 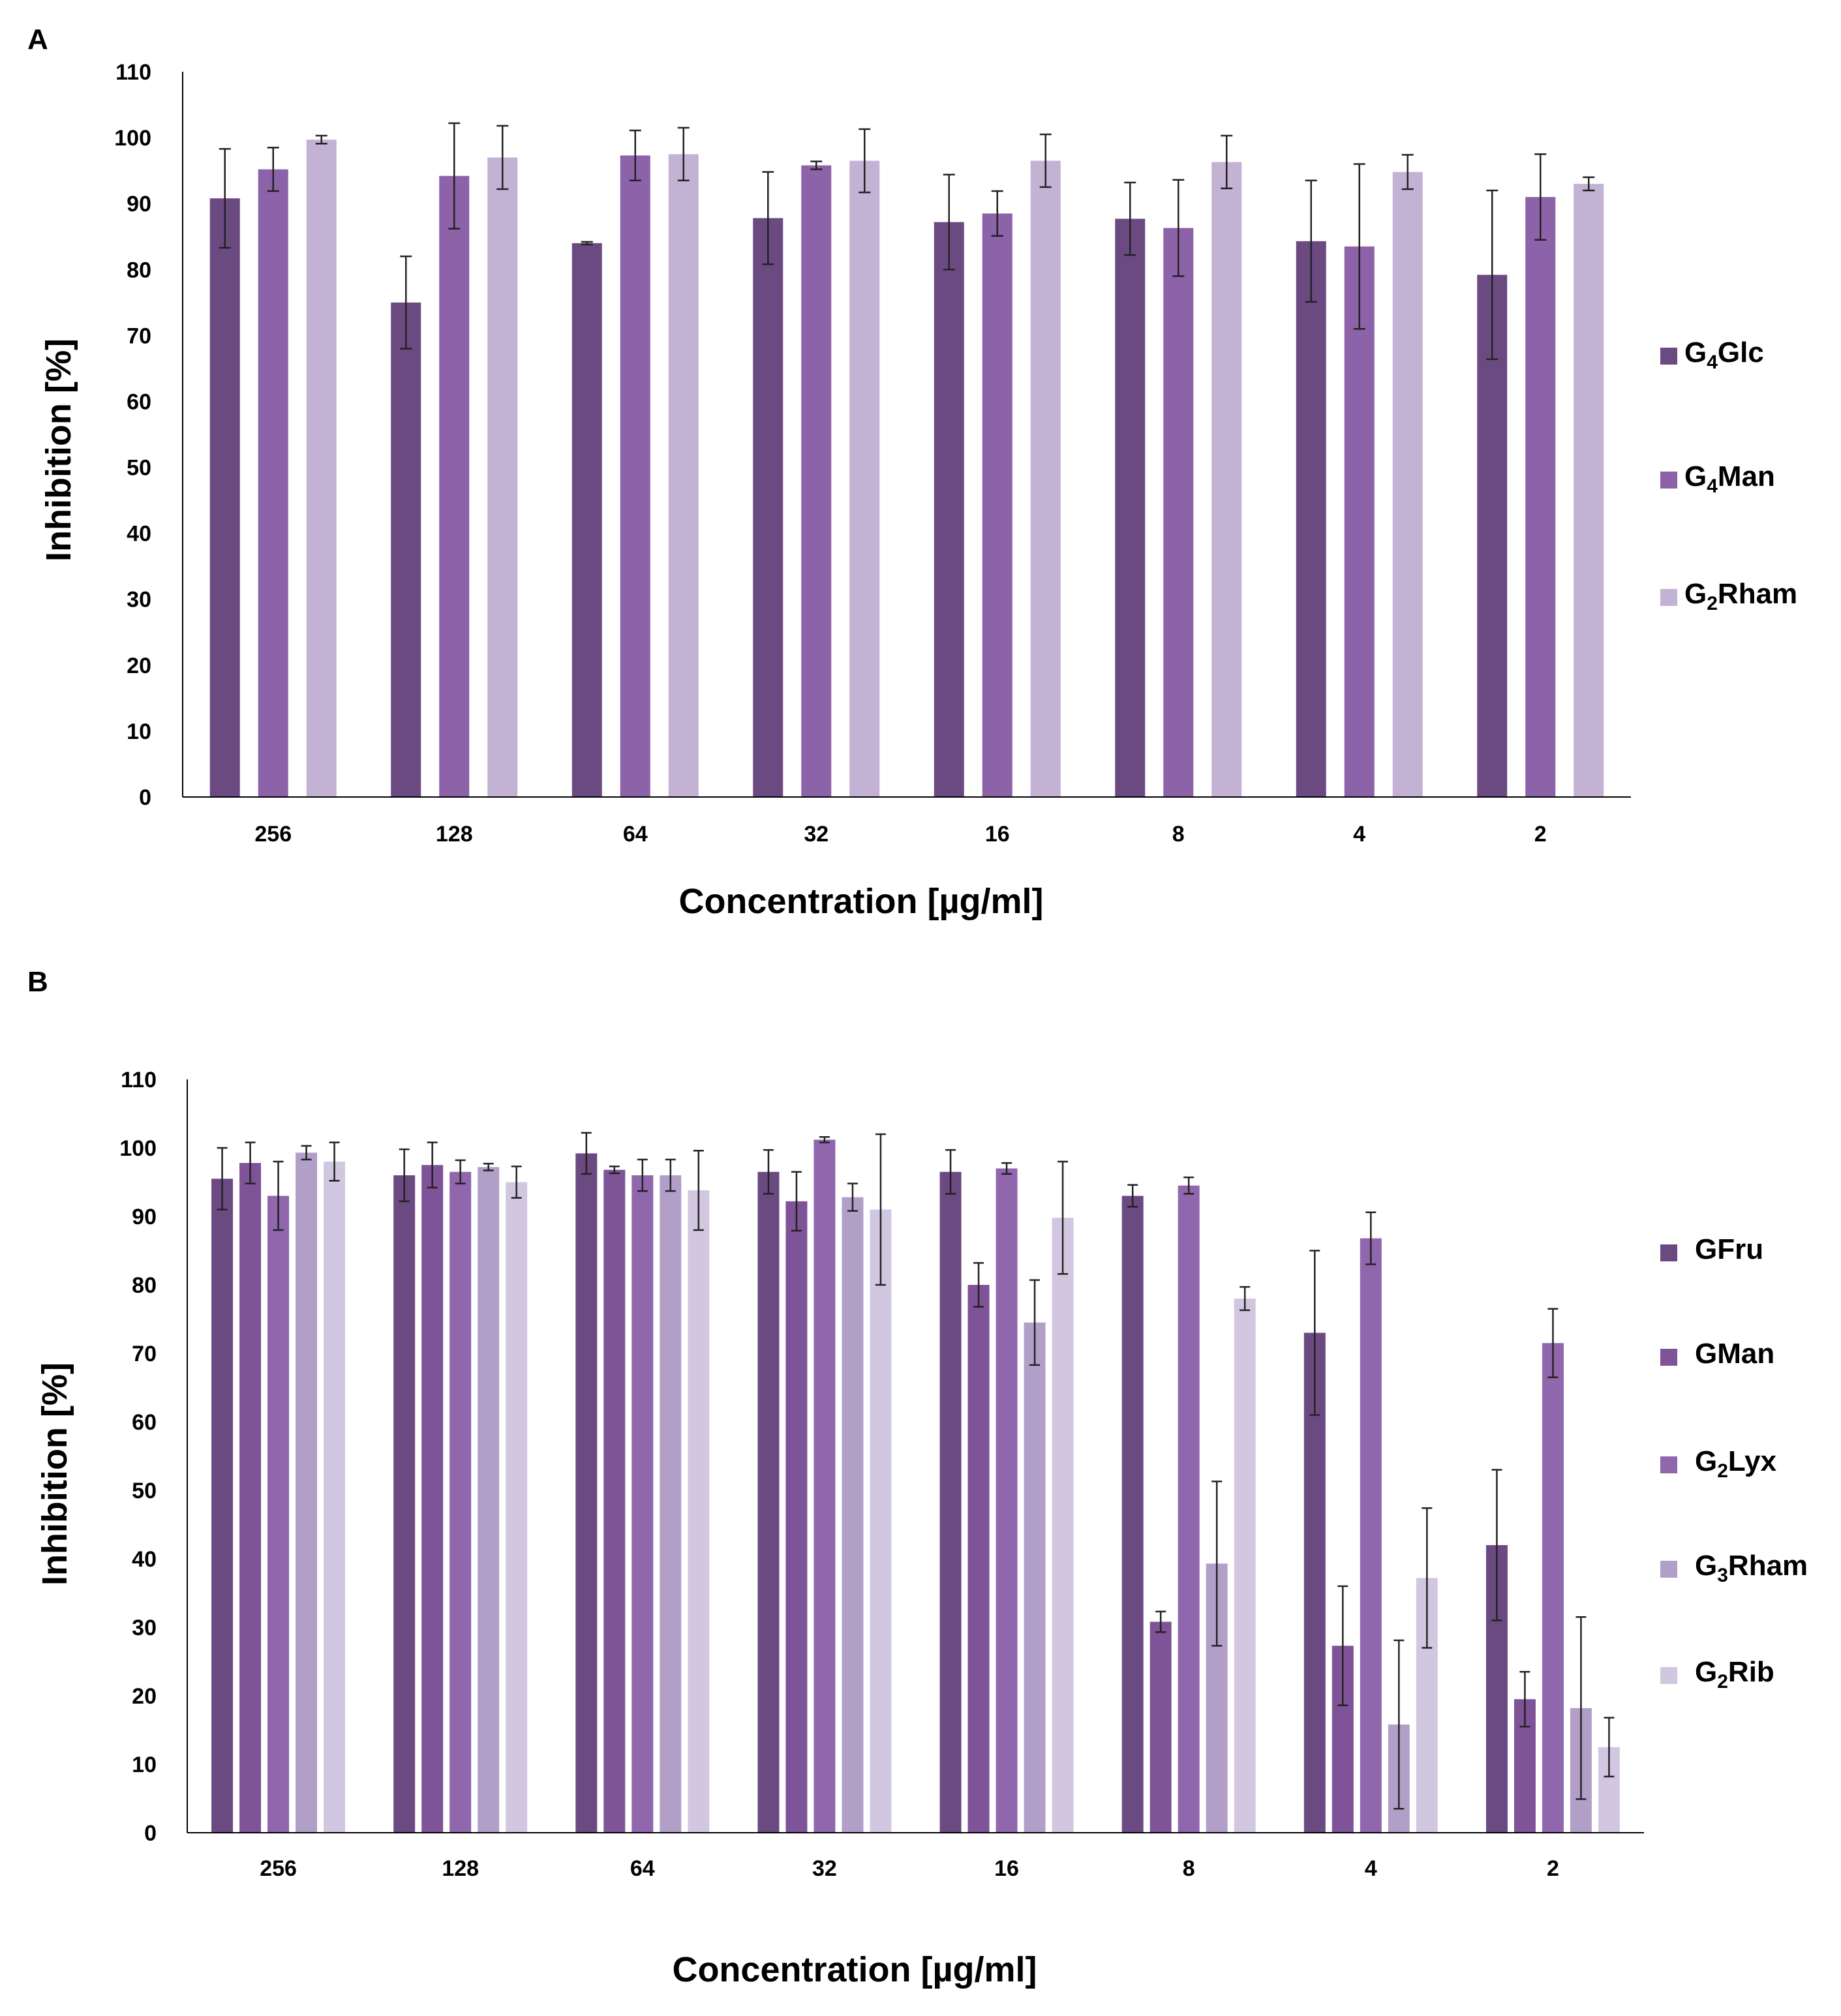 What do you see at coordinates (1541, 834) in the screenshot?
I see `x-tick-label: 2` at bounding box center [1541, 834].